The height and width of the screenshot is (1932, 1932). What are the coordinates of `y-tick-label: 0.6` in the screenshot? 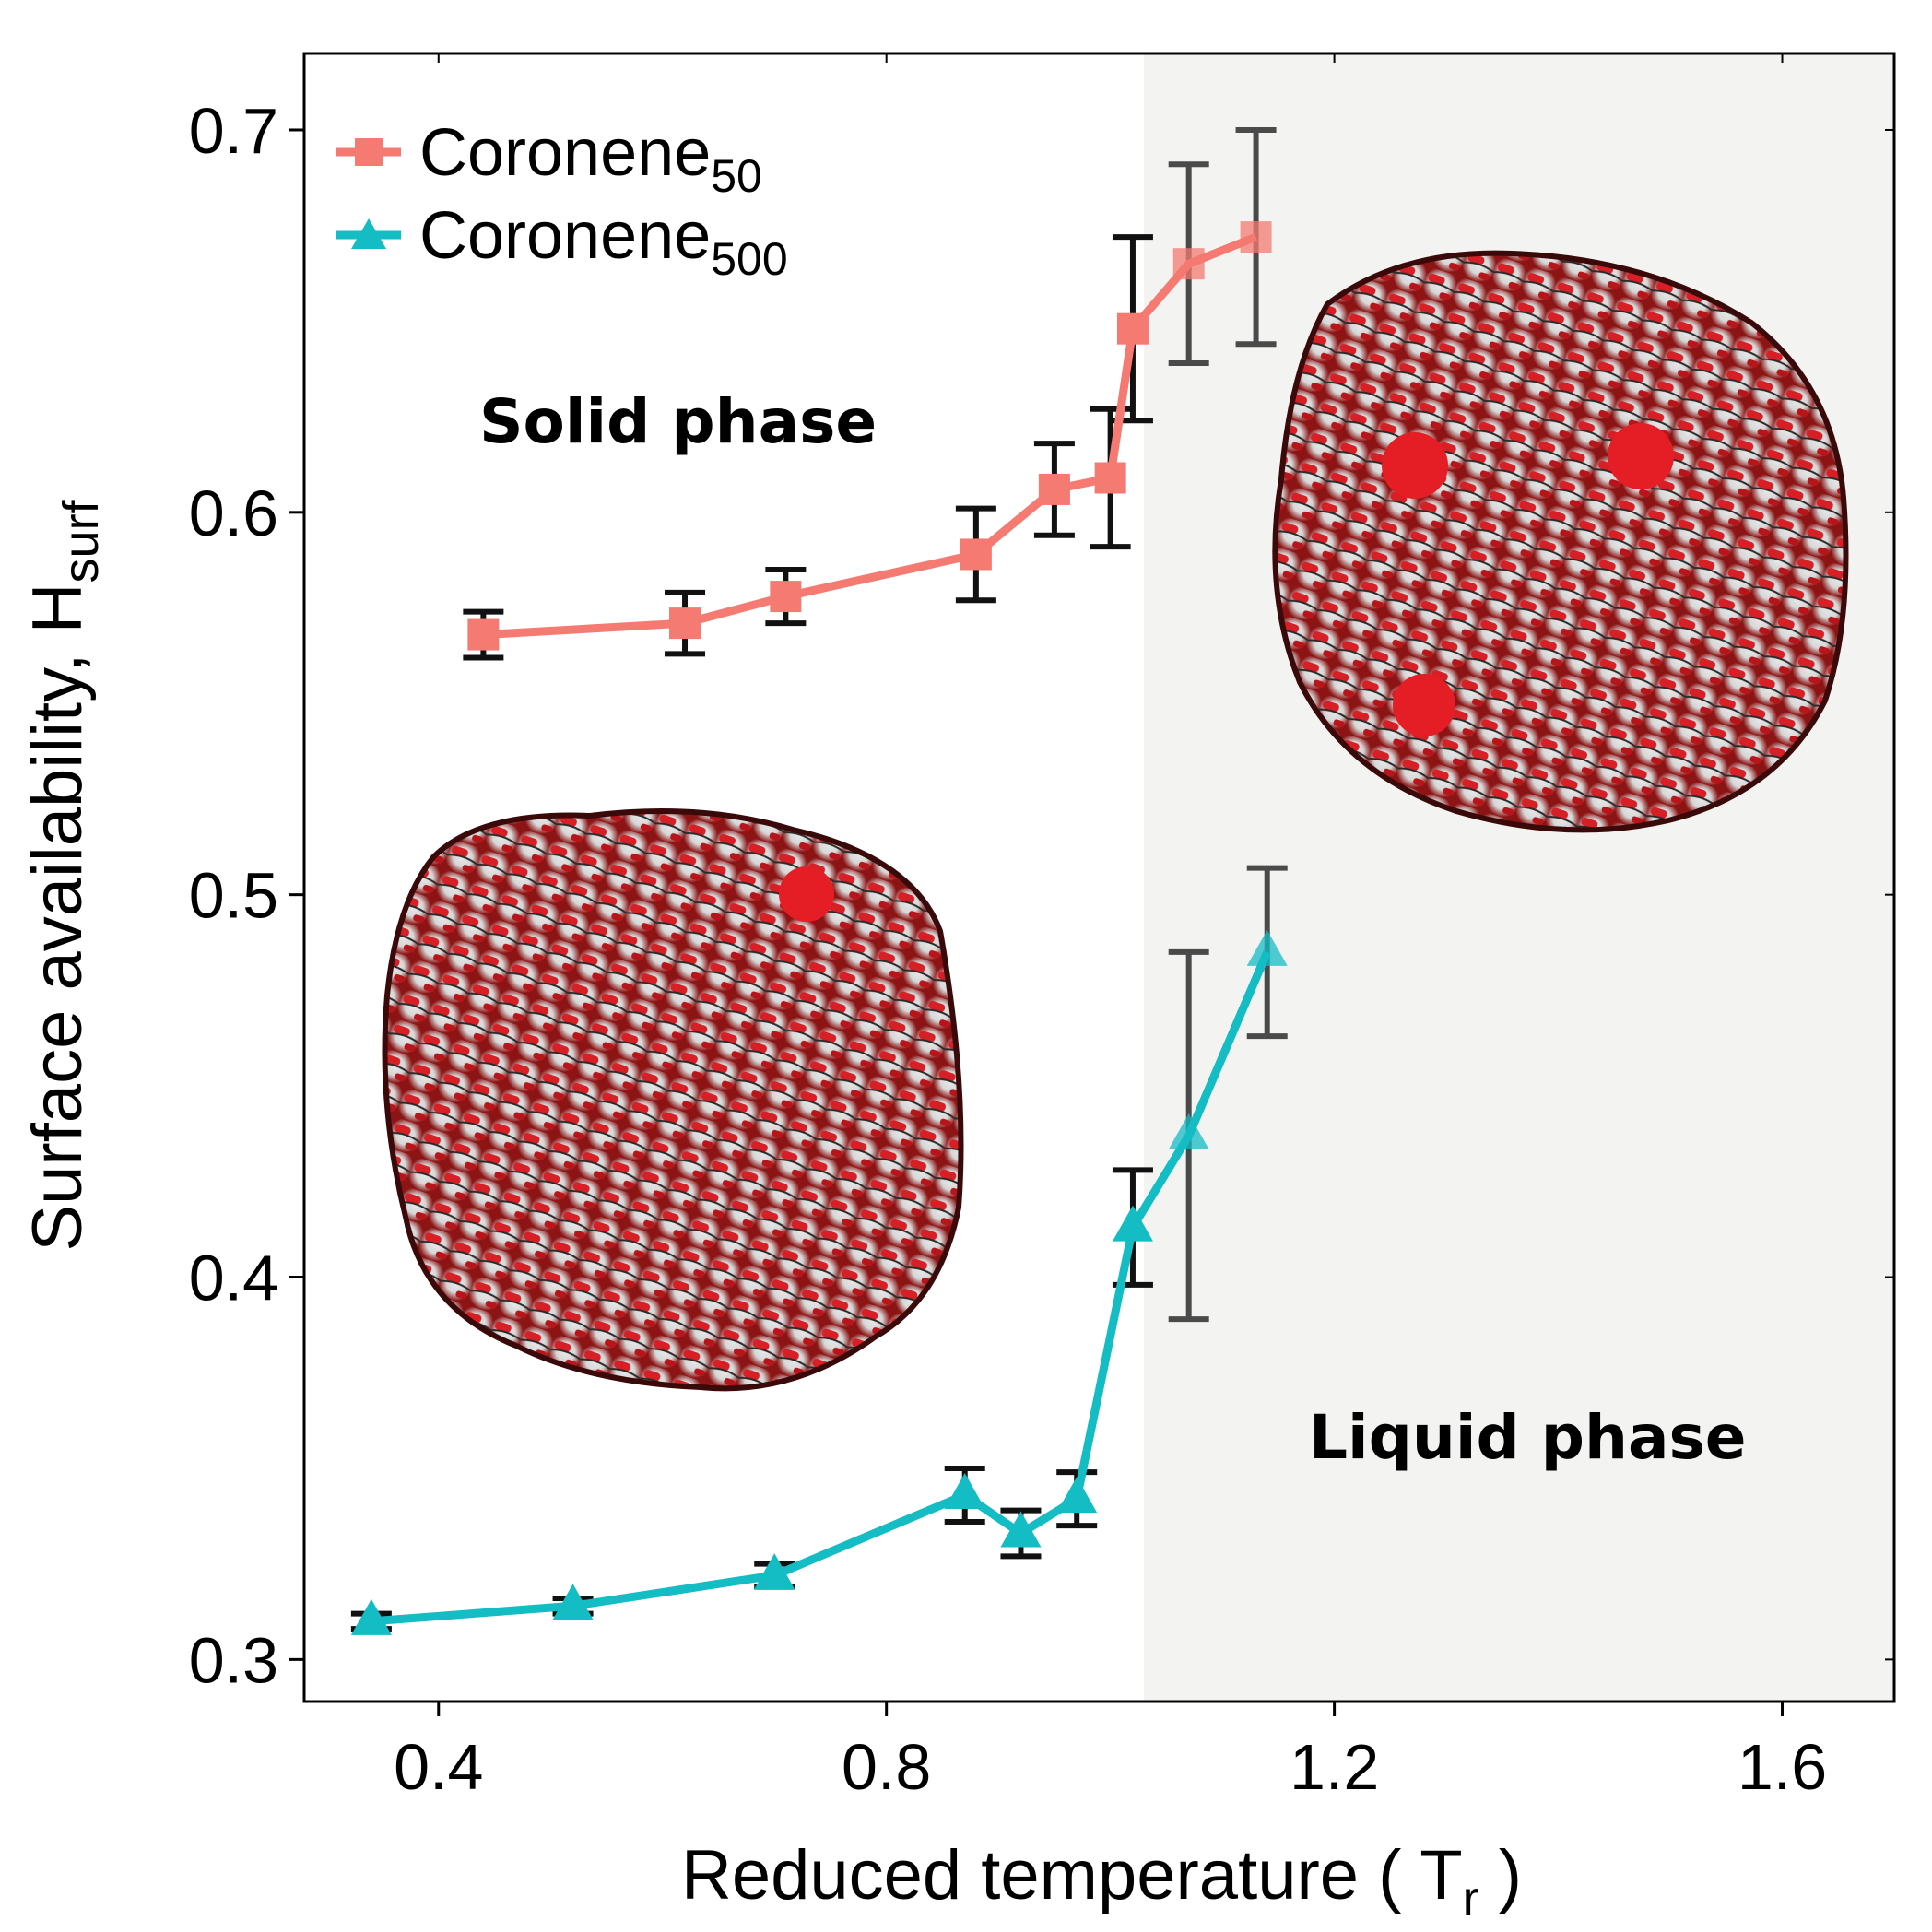 It's located at (233, 513).